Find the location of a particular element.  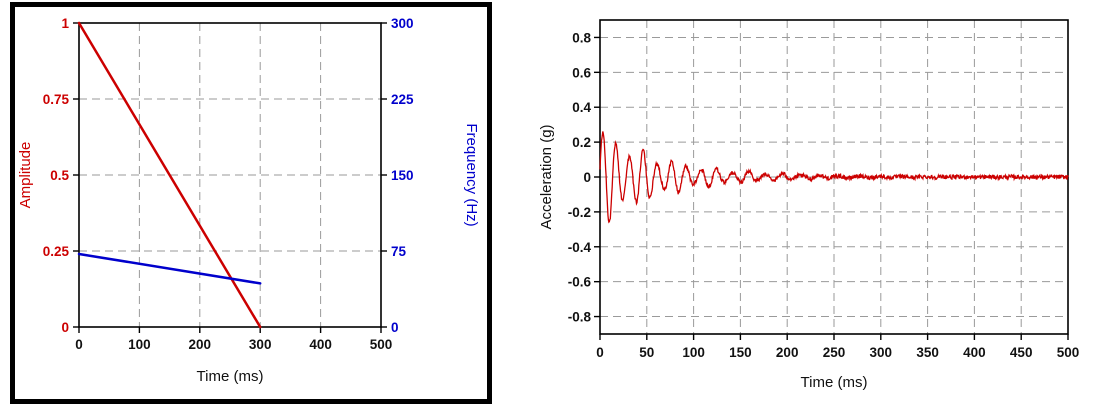

x-tick-label: 350 is located at coordinates (927, 352).